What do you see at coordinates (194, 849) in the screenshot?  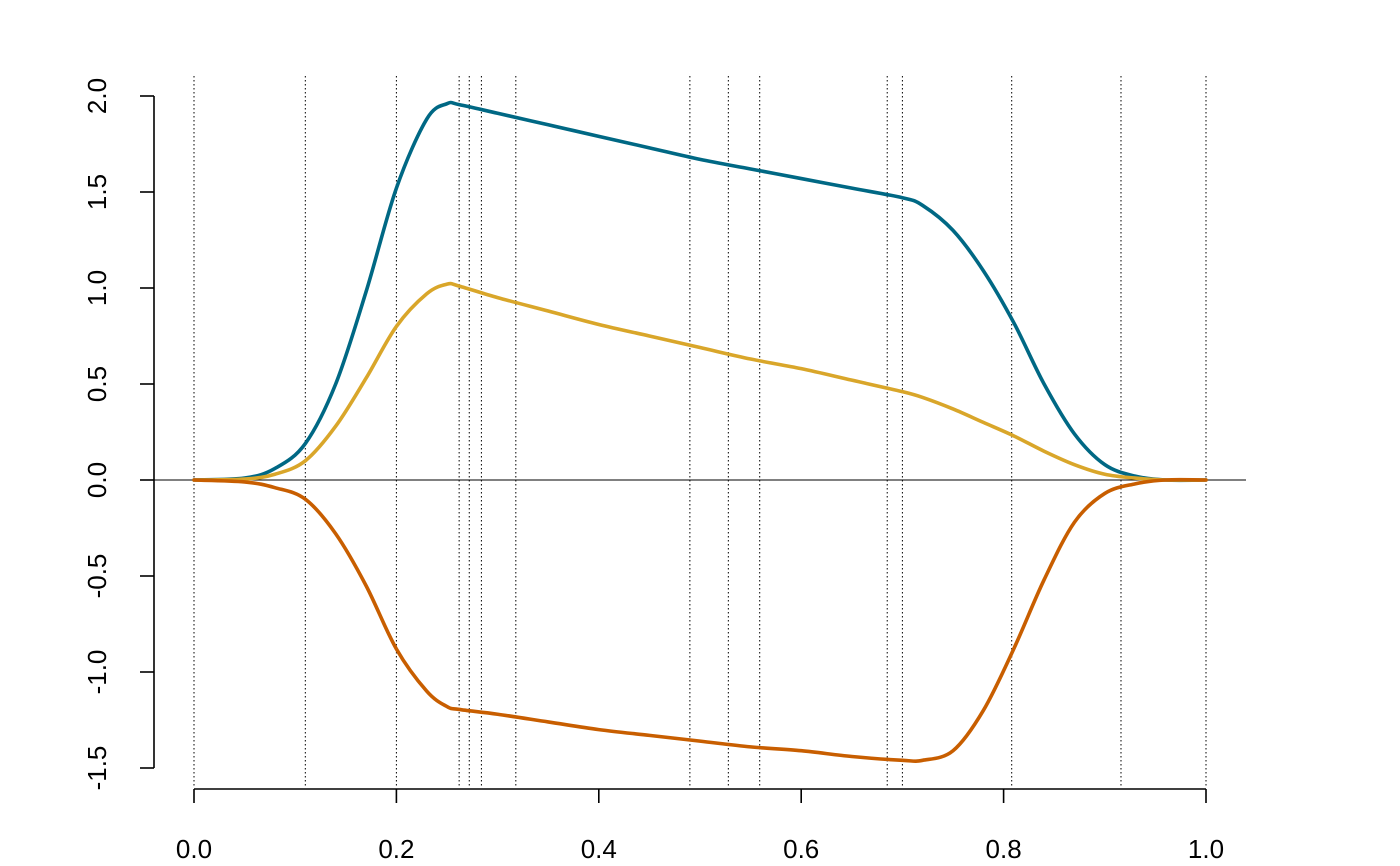 I see `x-tick-label: 0.0` at bounding box center [194, 849].